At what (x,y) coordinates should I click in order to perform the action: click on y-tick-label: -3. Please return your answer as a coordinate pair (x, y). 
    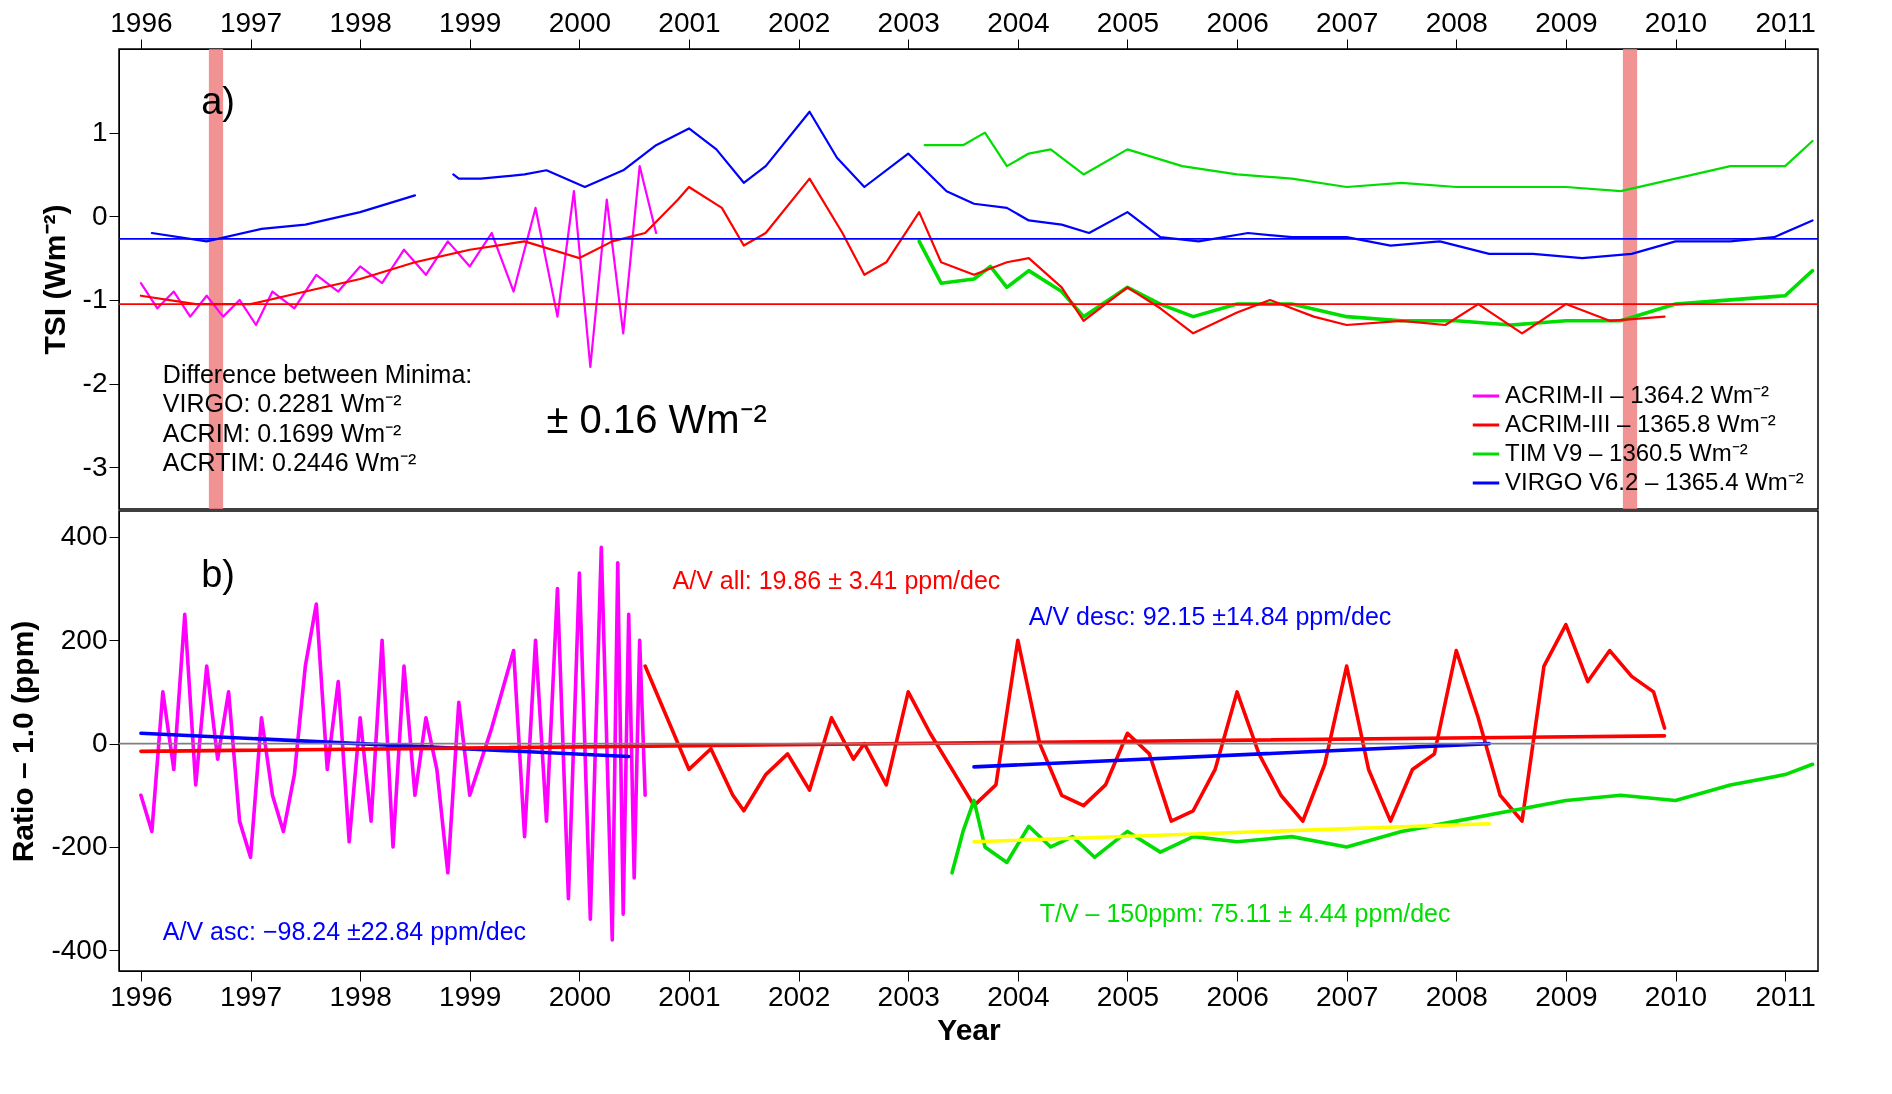
    Looking at the image, I should click on (95, 466).